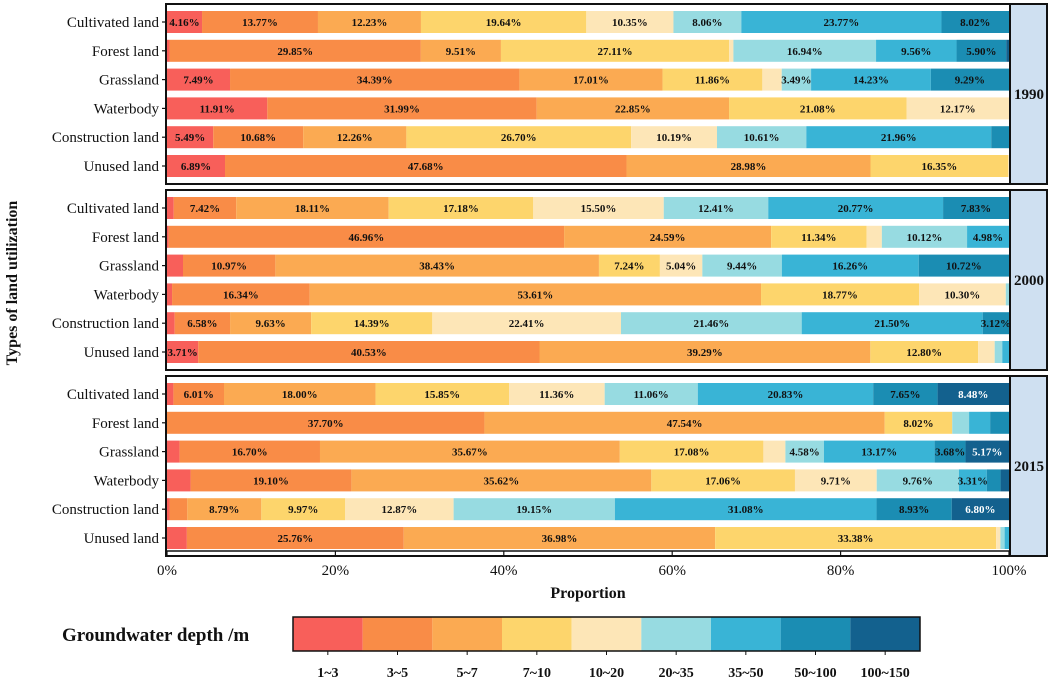 Image resolution: width=1052 pixels, height=683 pixels. What do you see at coordinates (629, 267) in the screenshot?
I see `data-label: 7.24%` at bounding box center [629, 267].